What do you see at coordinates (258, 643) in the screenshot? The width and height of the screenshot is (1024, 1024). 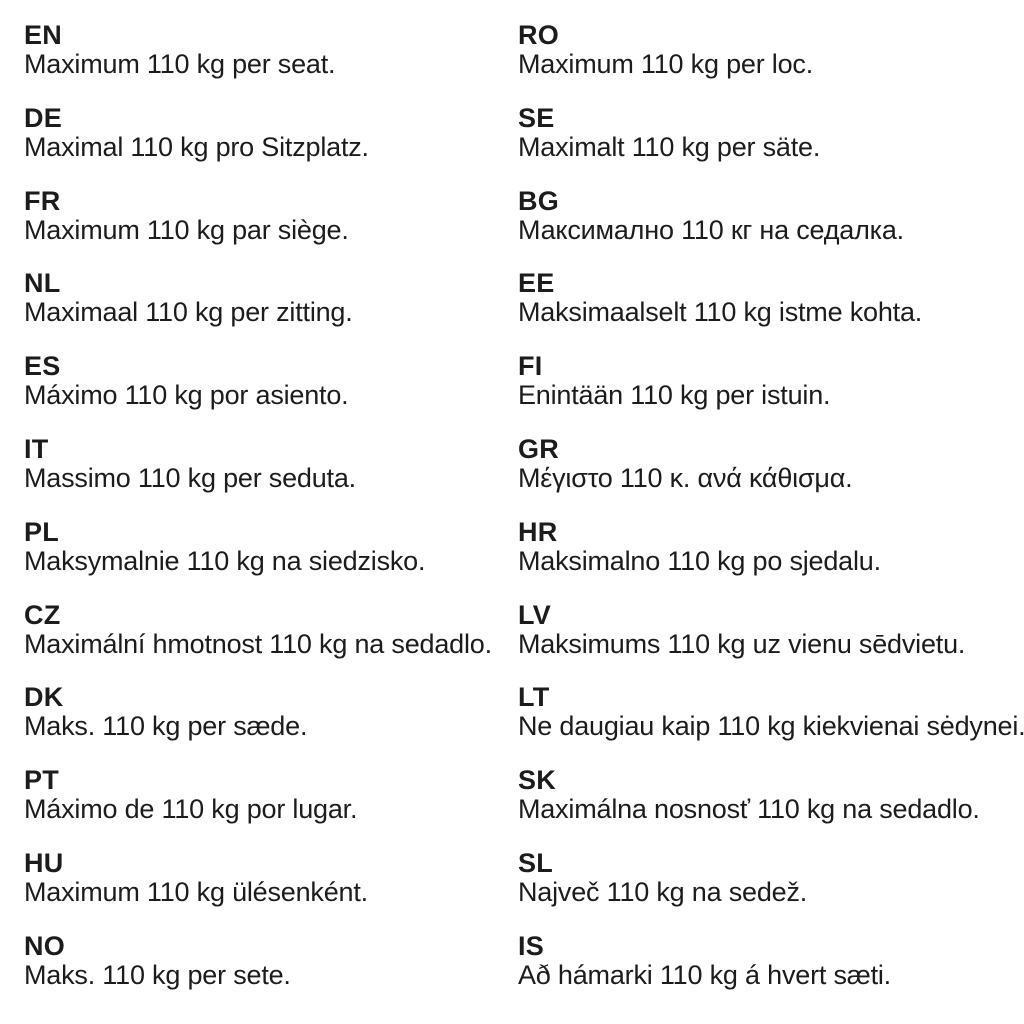 I see `translation-text: Maximální hmotnost 110 kg na sedadlo.` at bounding box center [258, 643].